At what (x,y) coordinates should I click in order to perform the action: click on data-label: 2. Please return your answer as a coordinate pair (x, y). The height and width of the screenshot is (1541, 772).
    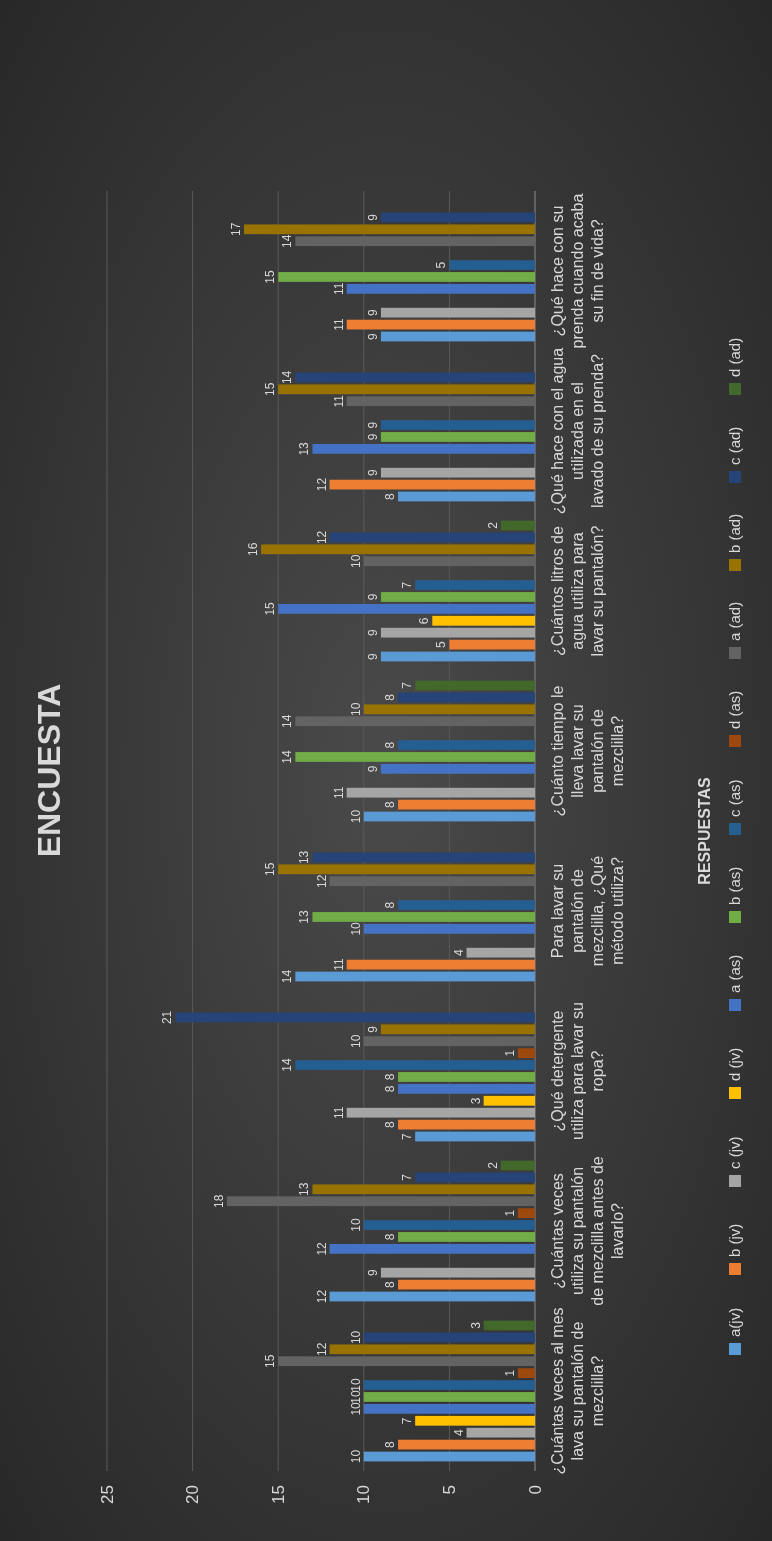
    Looking at the image, I should click on (492, 1165).